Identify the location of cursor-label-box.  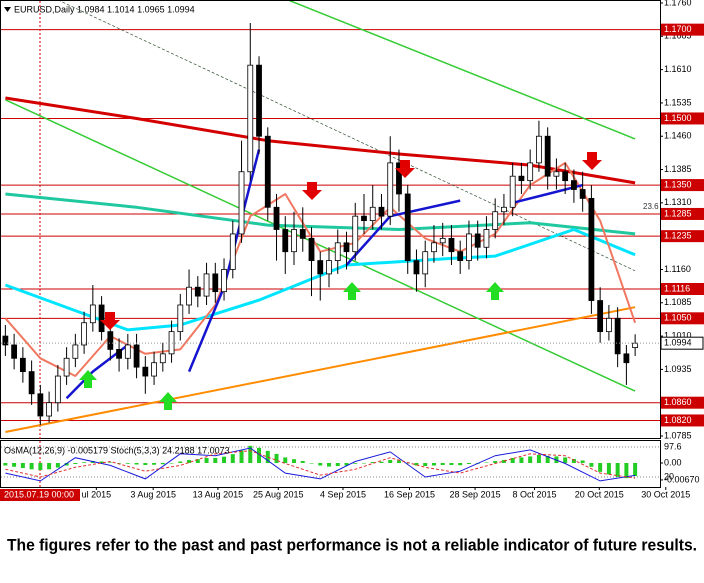
(40, 495).